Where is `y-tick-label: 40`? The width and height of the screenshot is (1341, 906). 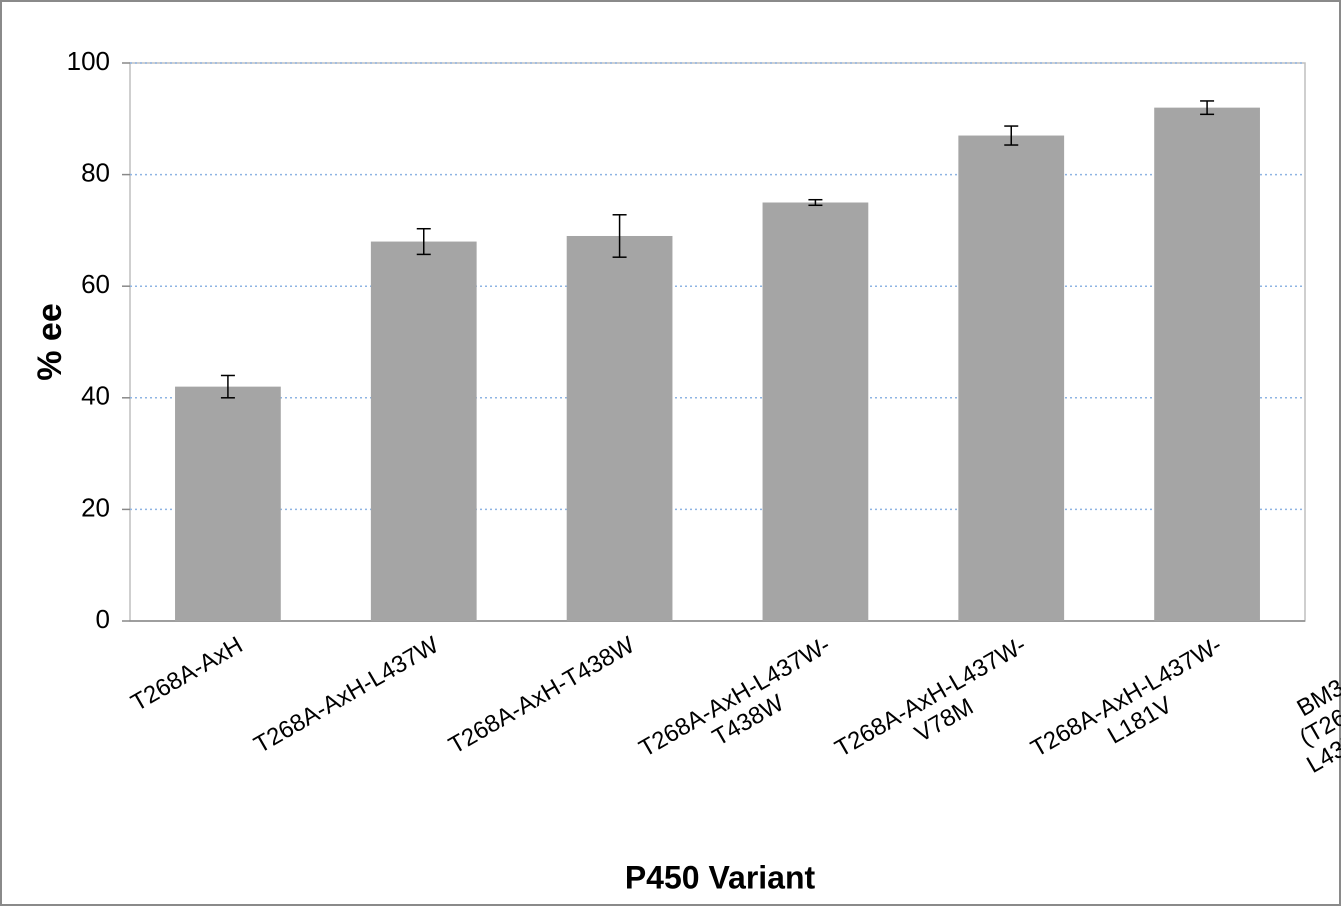 y-tick-label: 40 is located at coordinates (95, 396).